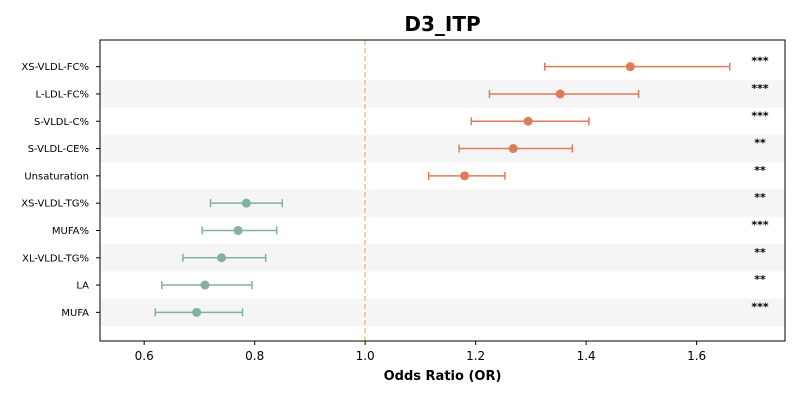  Describe the element at coordinates (696, 356) in the screenshot. I see `x-tick-label: 1.6` at that location.